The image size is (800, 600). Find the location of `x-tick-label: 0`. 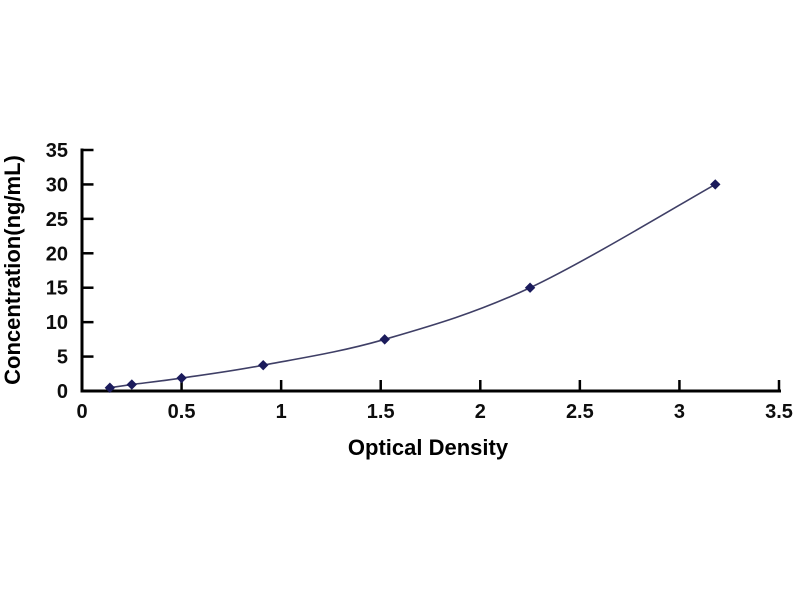

x-tick-label: 0 is located at coordinates (81, 412).